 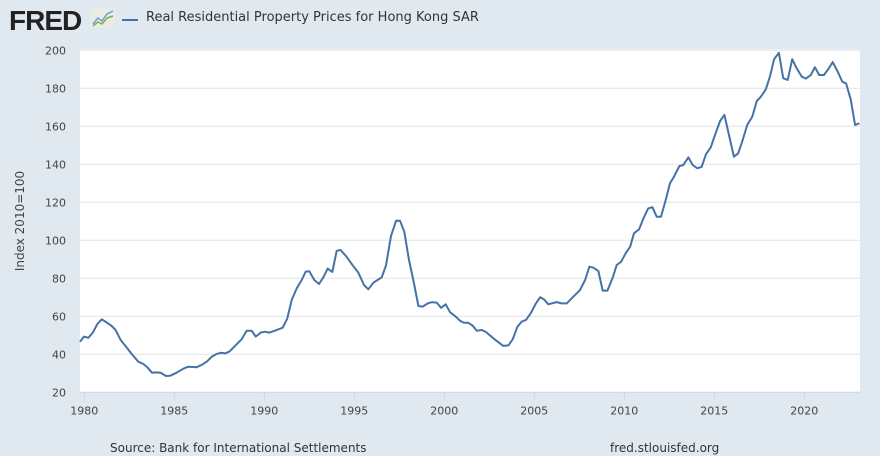 I want to click on chart-logo-icon, so click(x=103, y=18).